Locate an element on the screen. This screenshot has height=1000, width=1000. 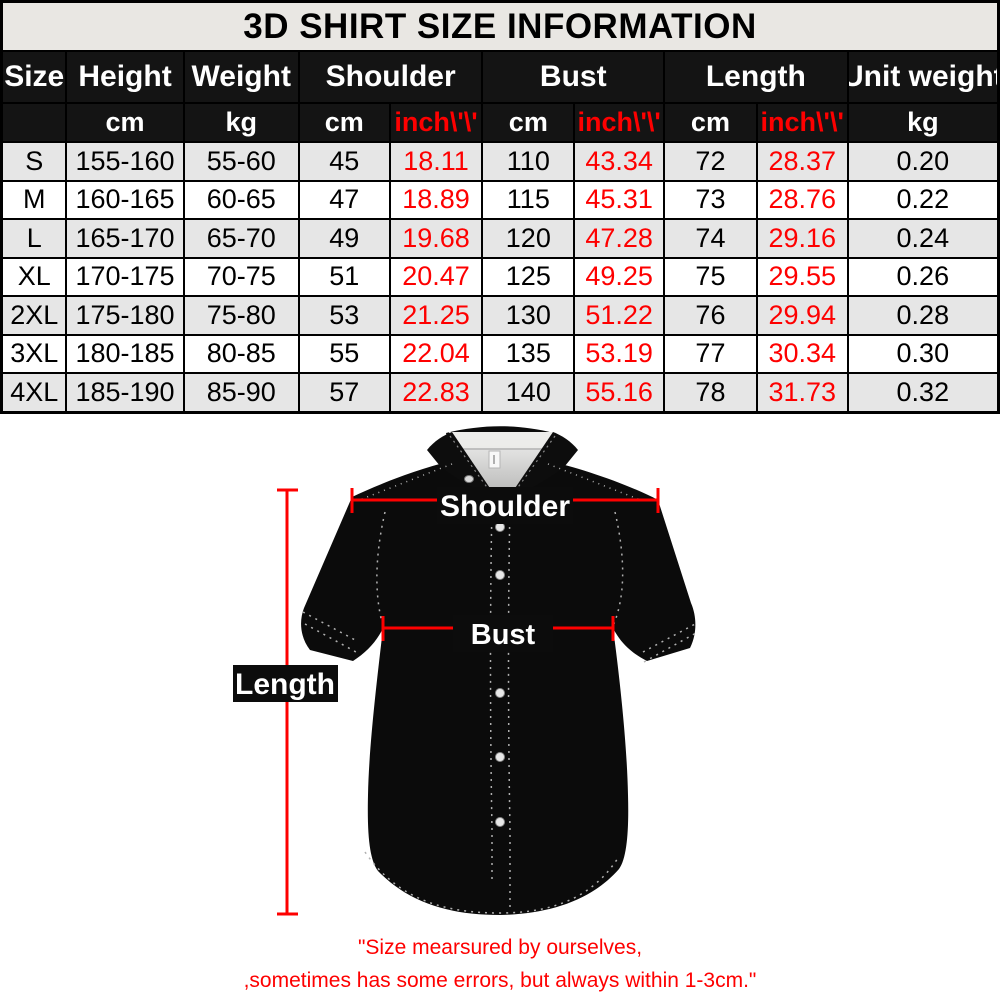
table-cell: 130 is located at coordinates (528, 315).